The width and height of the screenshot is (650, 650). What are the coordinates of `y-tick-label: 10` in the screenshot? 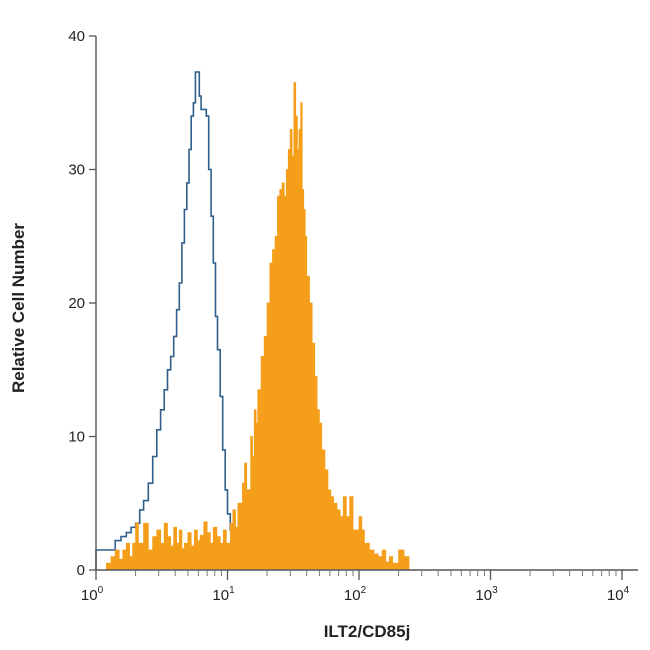 It's located at (76, 437).